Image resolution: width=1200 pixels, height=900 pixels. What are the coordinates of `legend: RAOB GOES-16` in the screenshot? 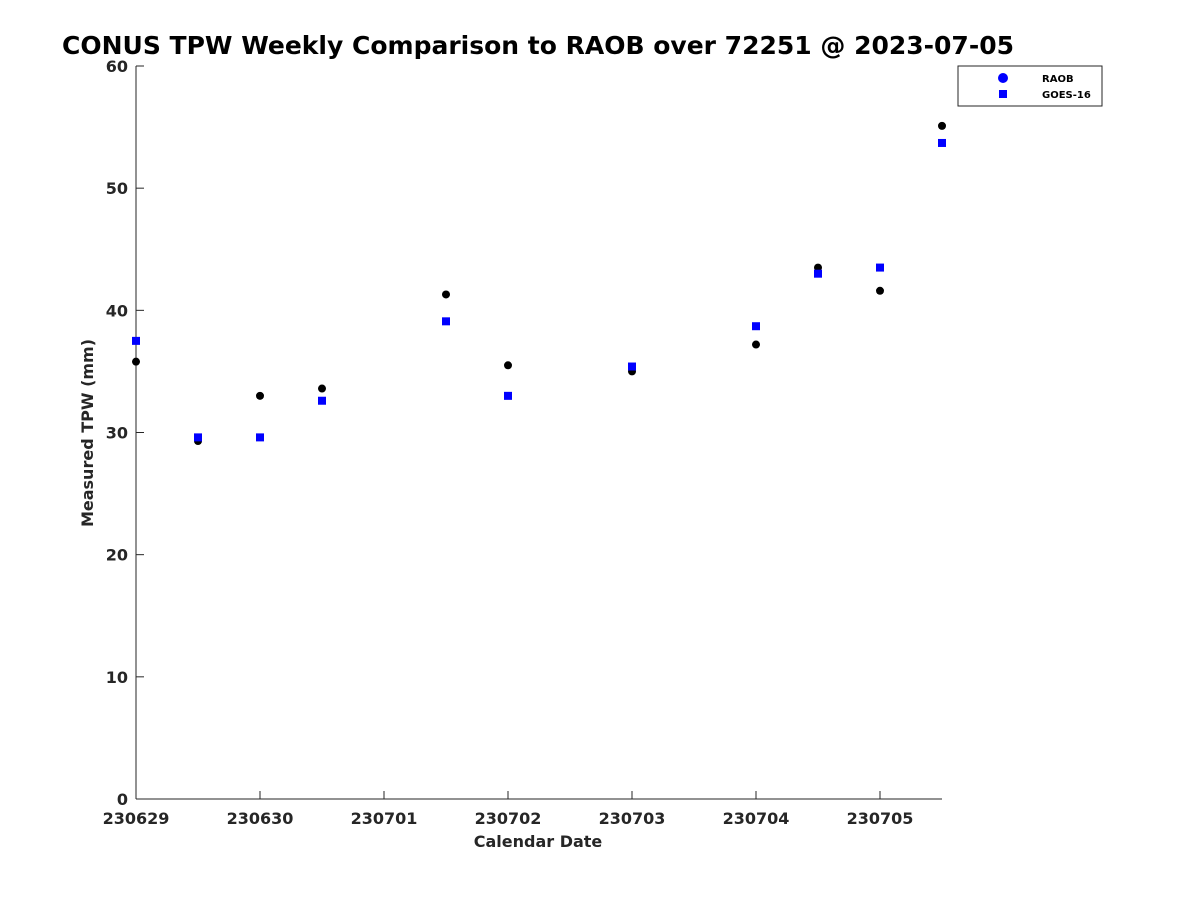 It's located at (1030, 86).